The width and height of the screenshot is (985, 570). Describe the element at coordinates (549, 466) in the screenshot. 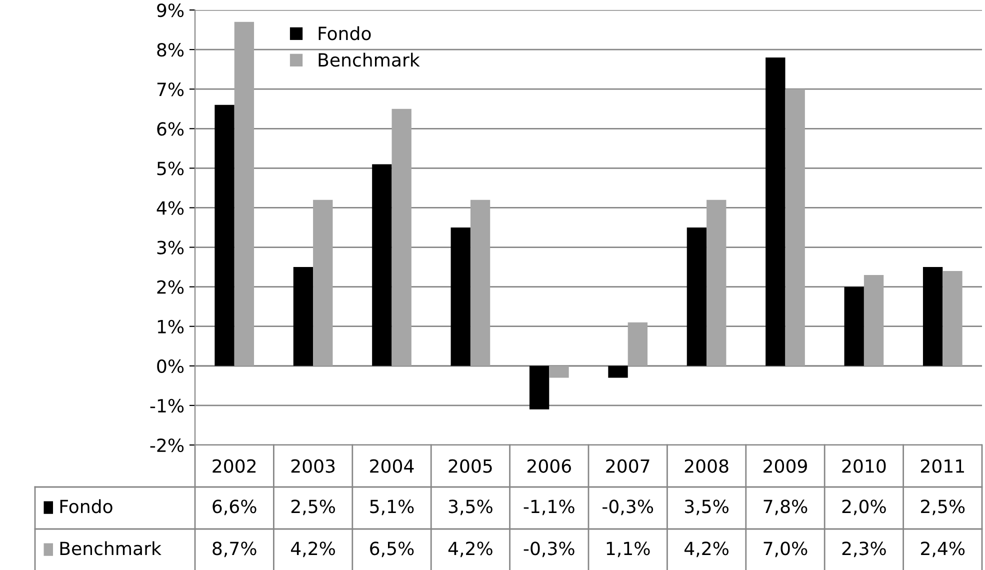

I see `x-tick-label: 2006` at that location.